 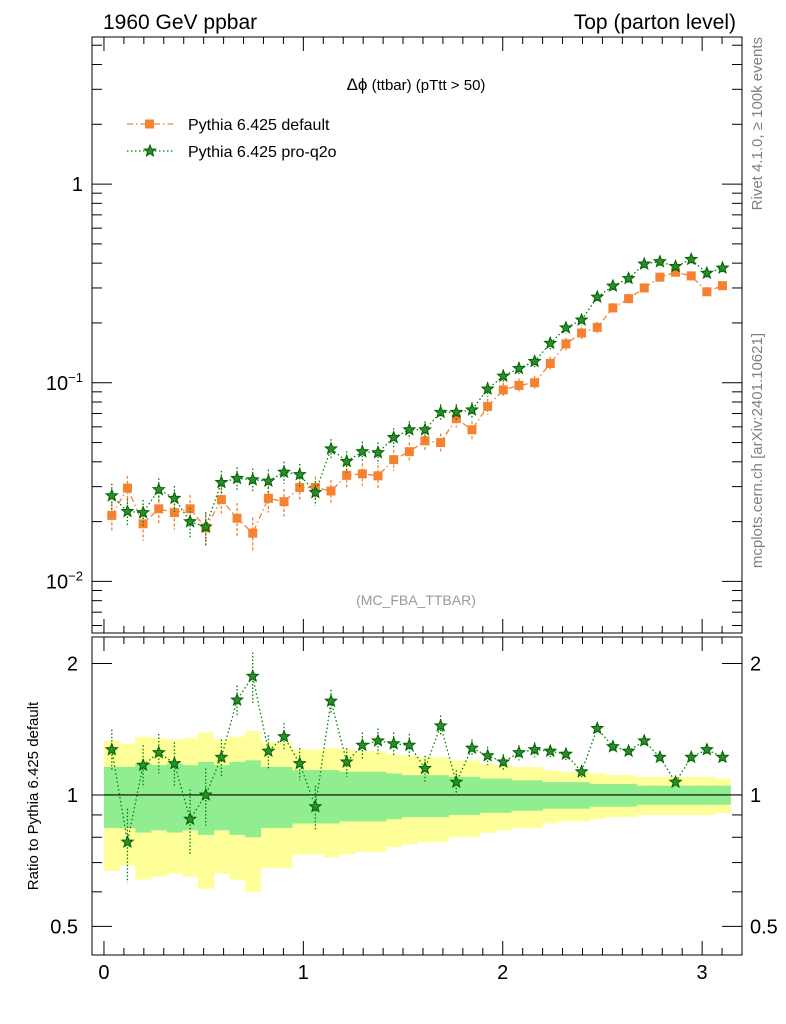 I want to click on main-ytick-label: 10⁻², so click(x=64, y=580).